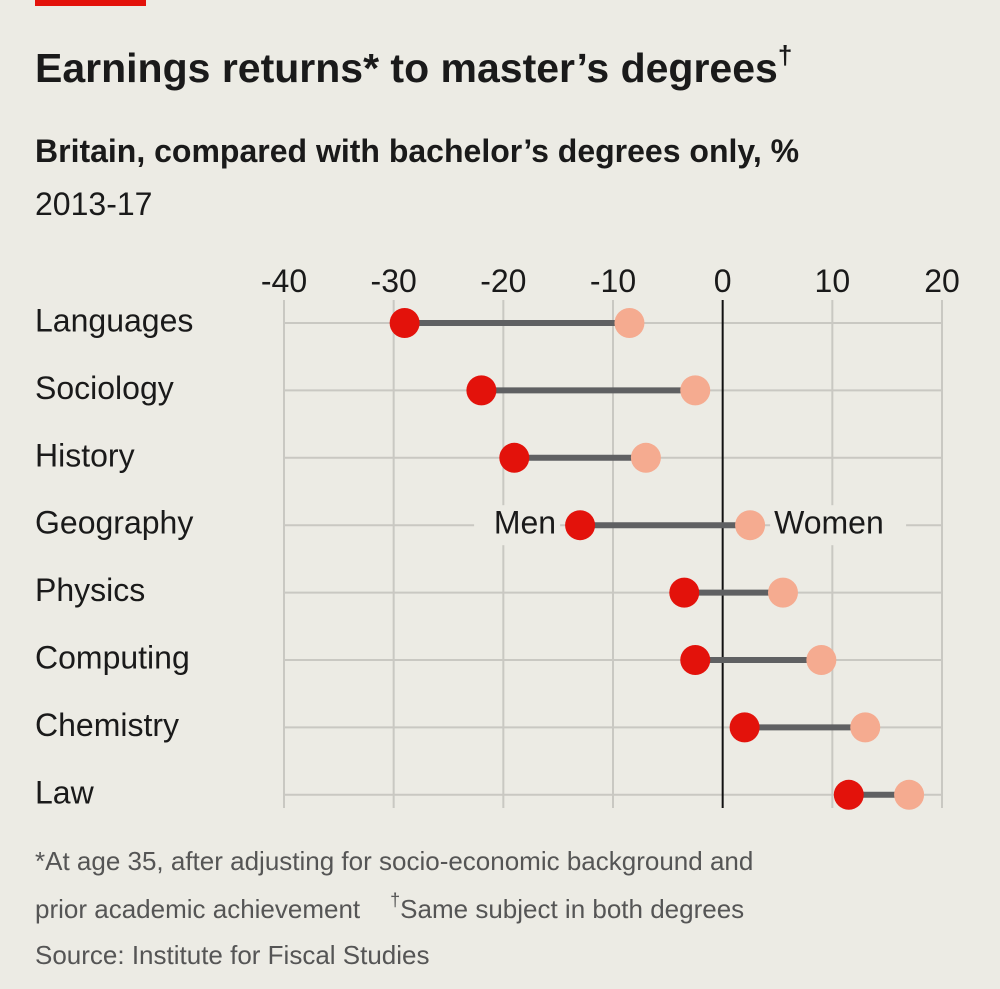  What do you see at coordinates (198, 909) in the screenshot?
I see `footnote-text: prior academic achievement` at bounding box center [198, 909].